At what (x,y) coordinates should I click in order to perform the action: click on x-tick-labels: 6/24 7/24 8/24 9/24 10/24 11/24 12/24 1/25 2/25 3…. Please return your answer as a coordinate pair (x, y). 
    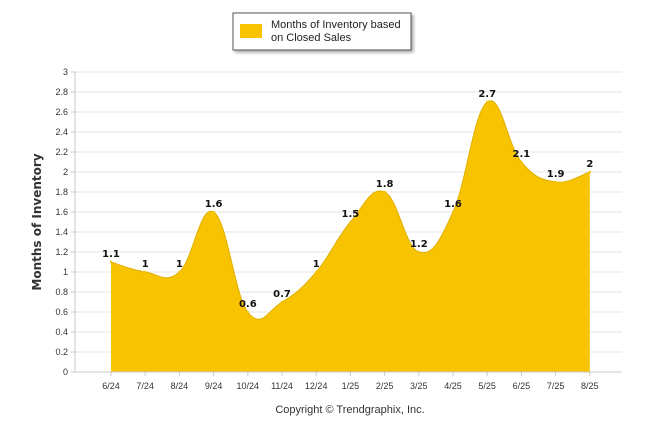
    Looking at the image, I should click on (350, 381).